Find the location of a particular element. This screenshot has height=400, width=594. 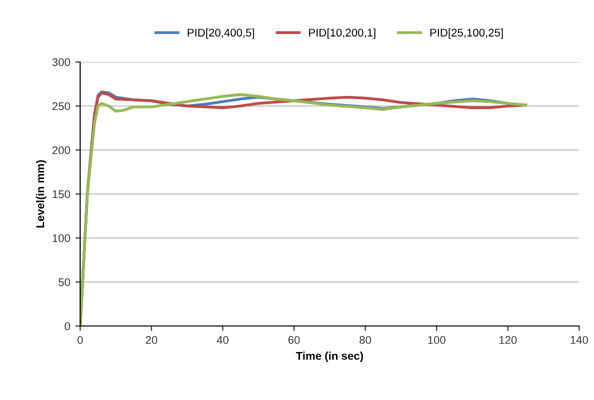

x-tick-label: 100 is located at coordinates (437, 340).